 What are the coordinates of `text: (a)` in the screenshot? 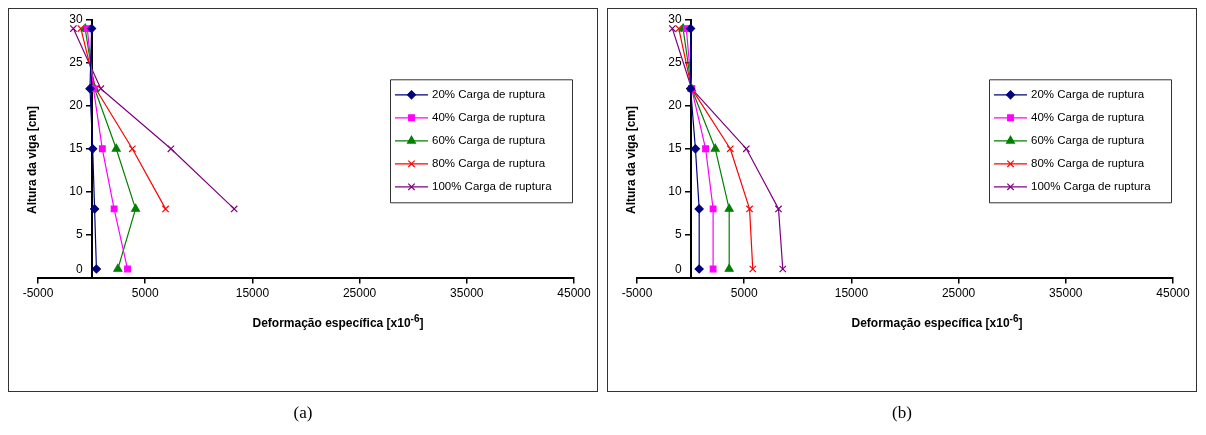 It's located at (303, 413).